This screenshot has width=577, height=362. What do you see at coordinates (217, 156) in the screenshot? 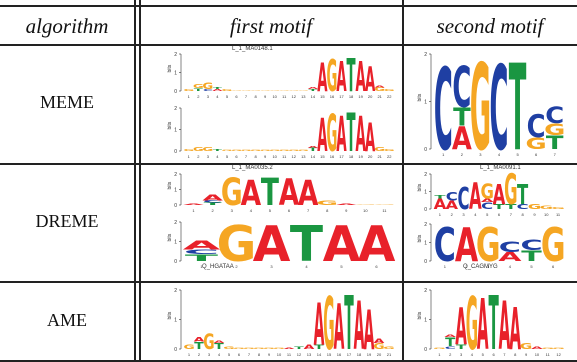
I see `svg-text: 4` at bounding box center [217, 156].